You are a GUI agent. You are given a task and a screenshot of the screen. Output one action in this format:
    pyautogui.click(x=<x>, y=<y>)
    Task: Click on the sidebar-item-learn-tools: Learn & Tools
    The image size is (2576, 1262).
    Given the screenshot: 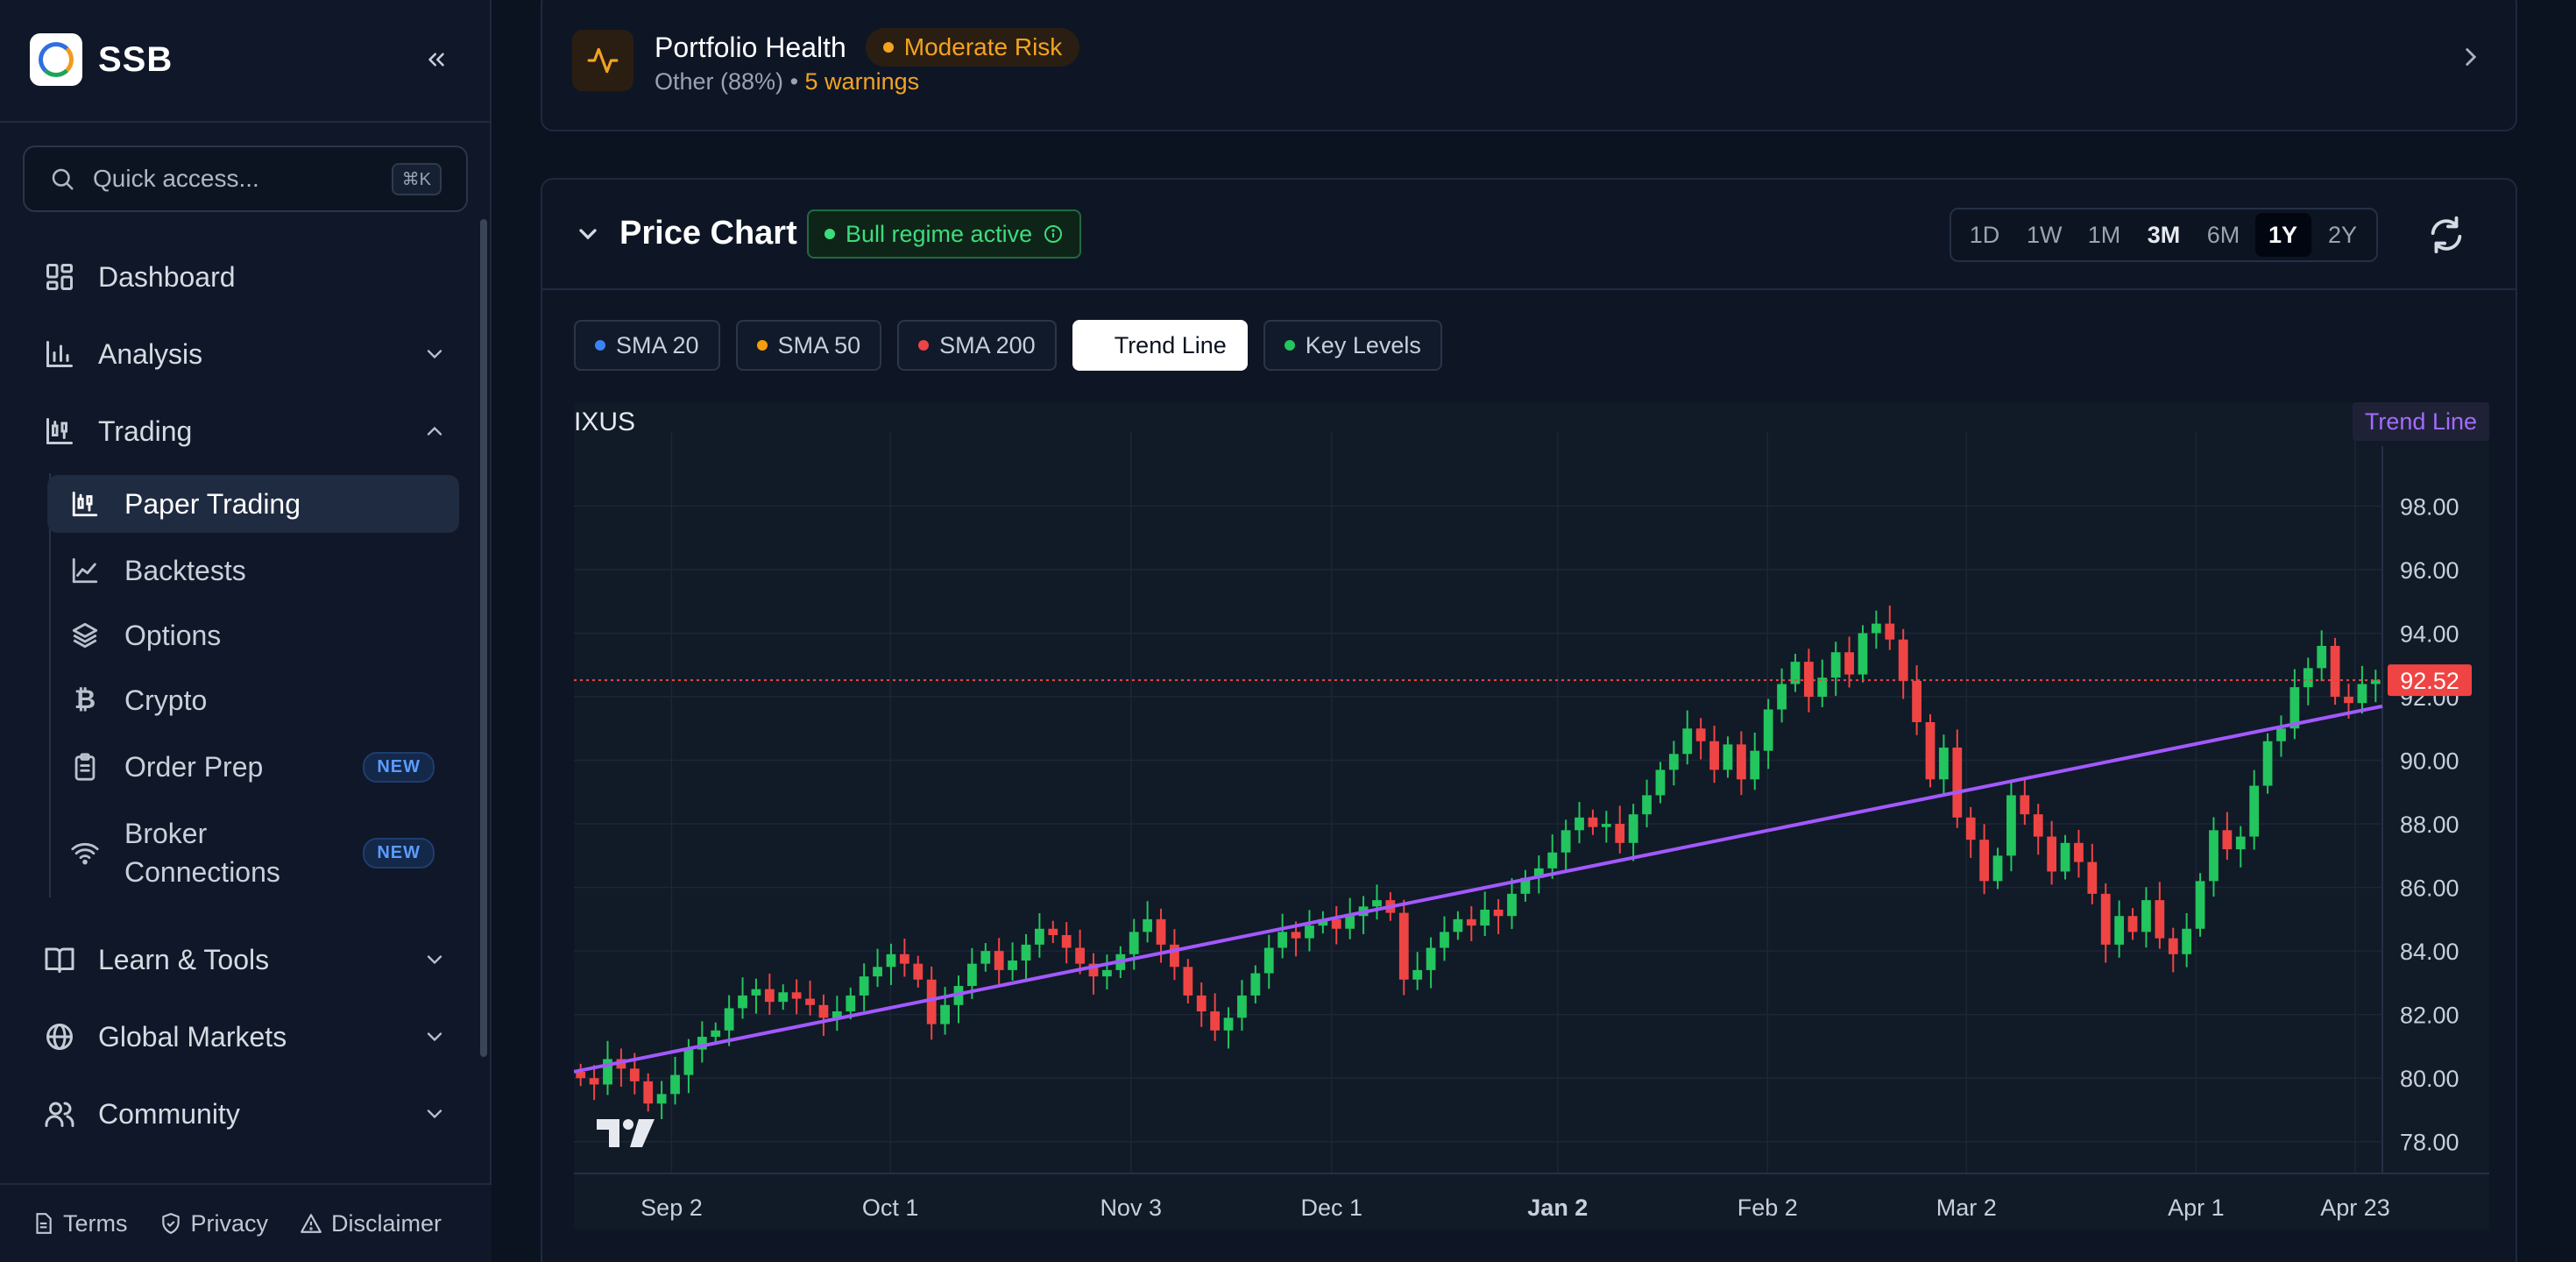 What is the action you would take?
    pyautogui.click(x=245, y=959)
    